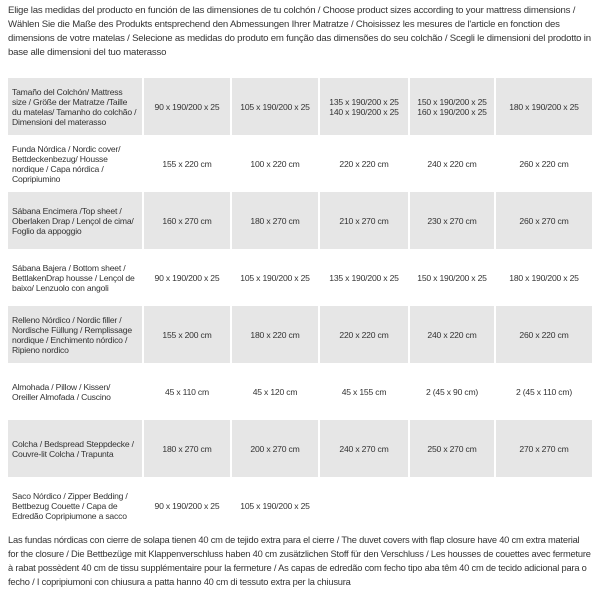 This screenshot has width=600, height=600. Describe the element at coordinates (452, 101) in the screenshot. I see `size-line: 150 x 190/200 x 25` at that location.